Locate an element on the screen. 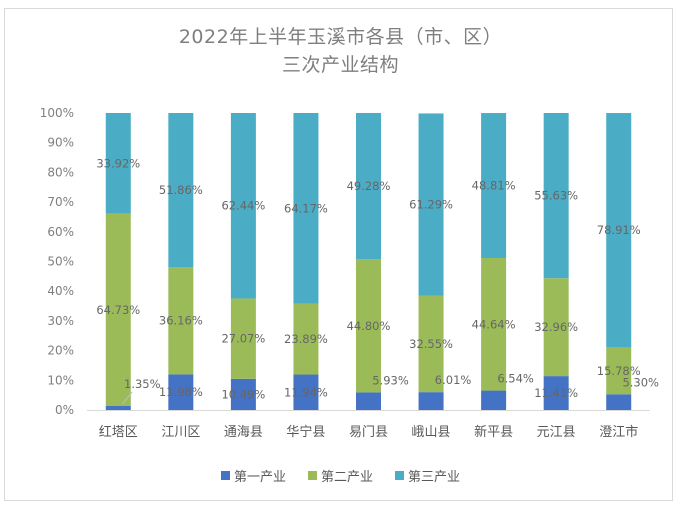 The width and height of the screenshot is (681, 509). x-tick-label: 新平县 is located at coordinates (493, 432).